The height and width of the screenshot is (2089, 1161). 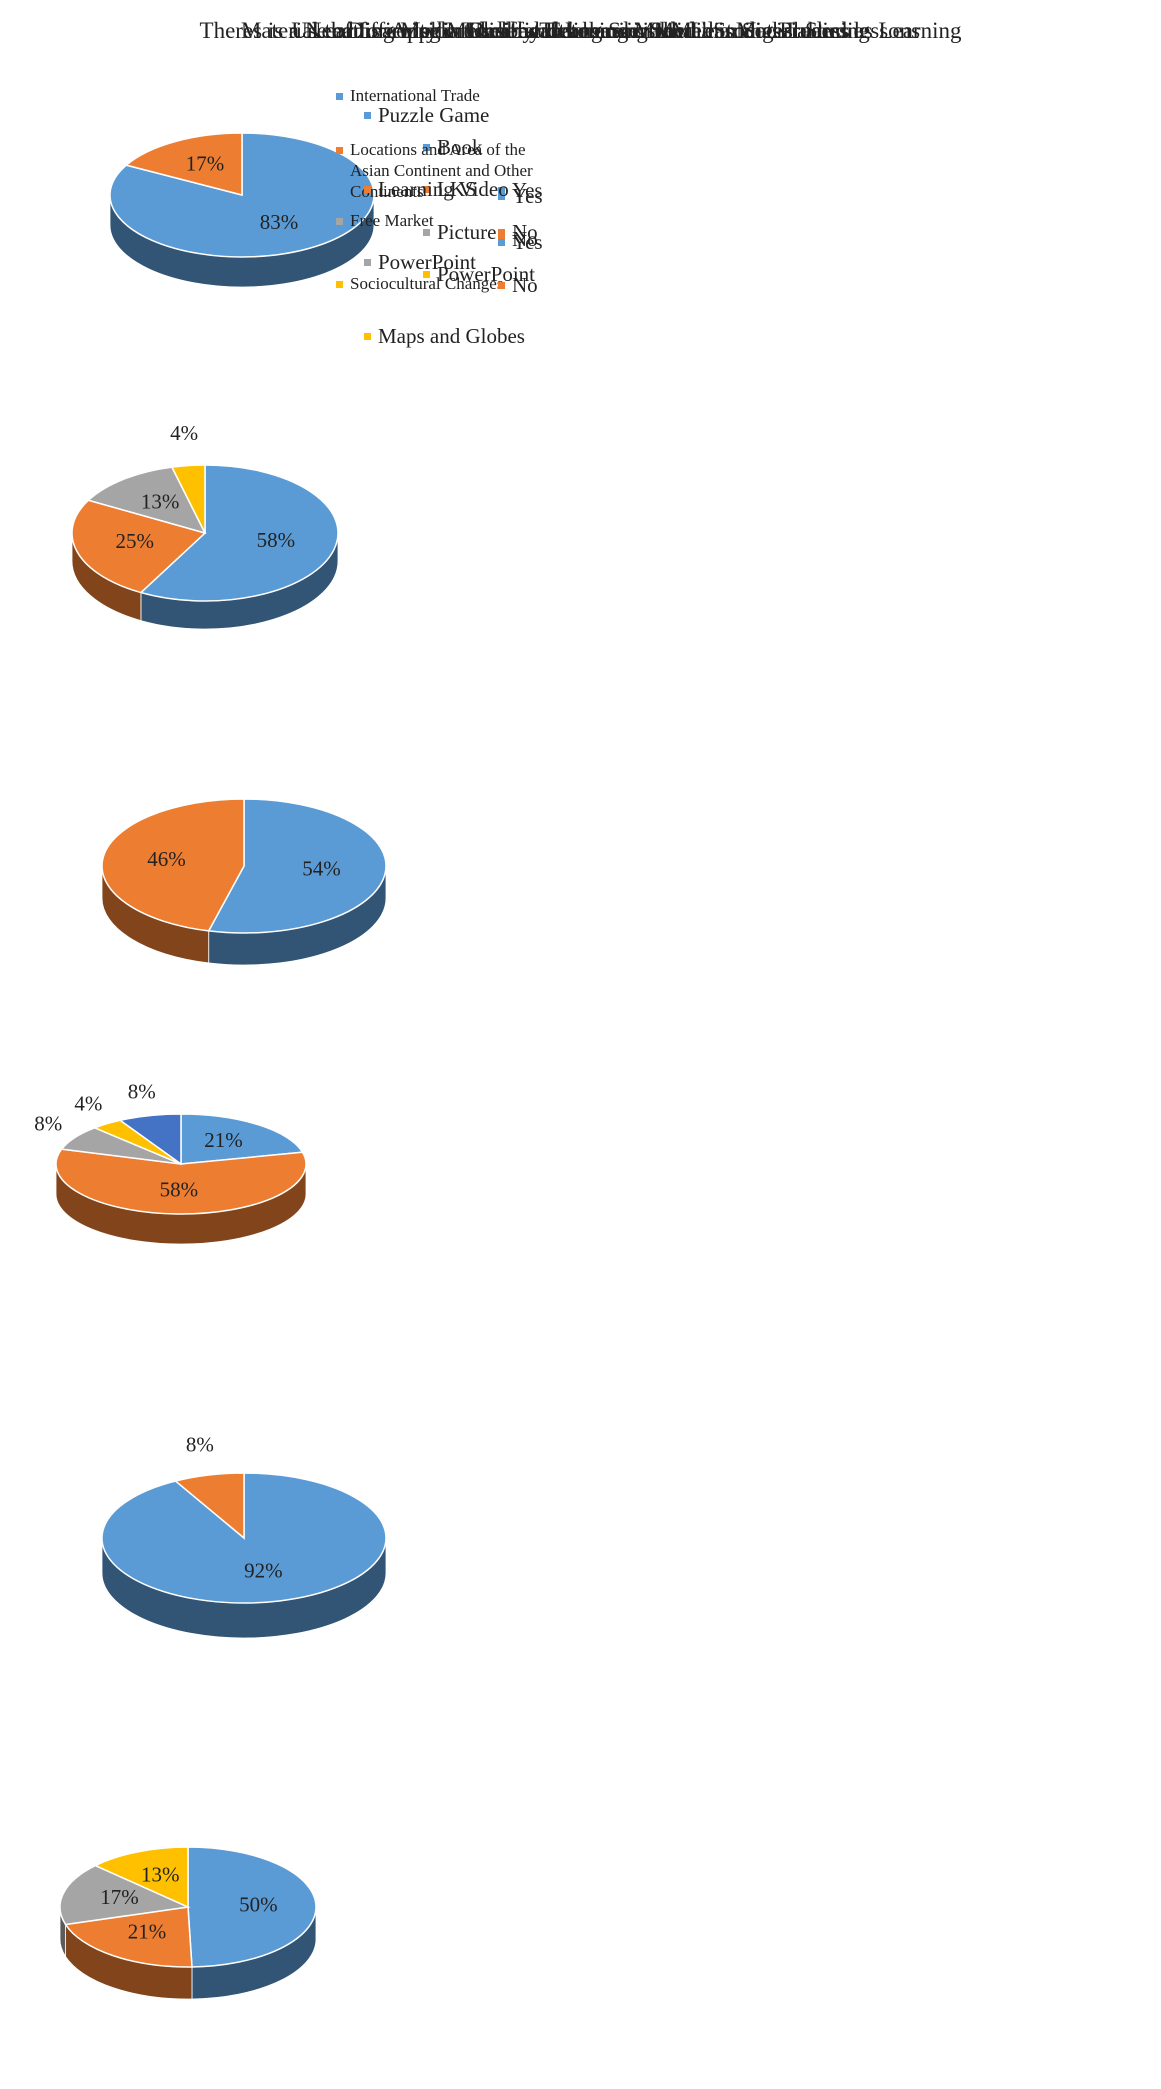 I want to click on legend-item: Sociocultural Changes, so click(x=450, y=283).